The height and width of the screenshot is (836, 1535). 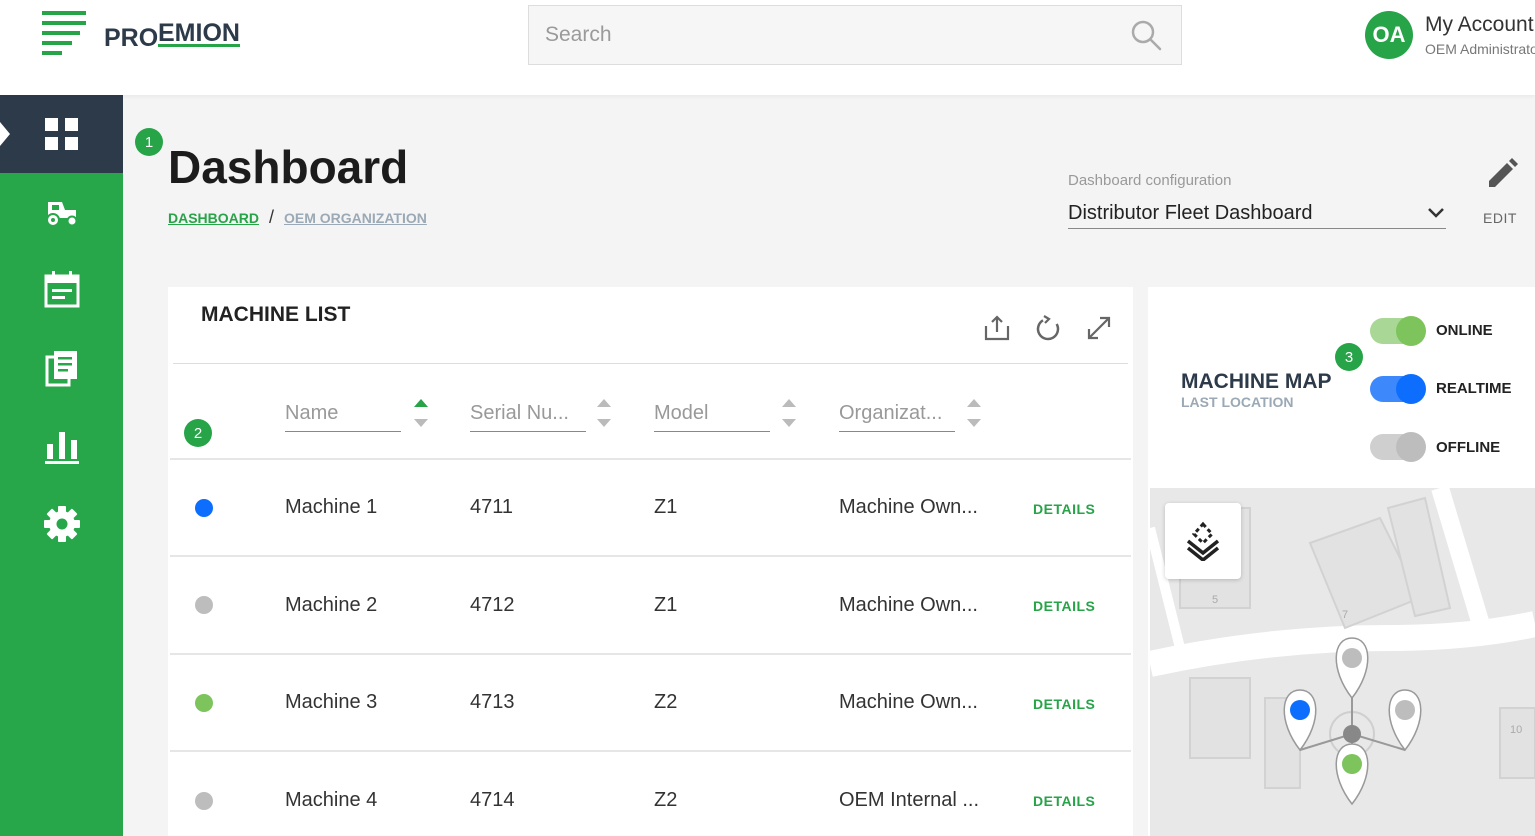 I want to click on logo-mark-icon: PRO EMION, so click(x=141, y=33).